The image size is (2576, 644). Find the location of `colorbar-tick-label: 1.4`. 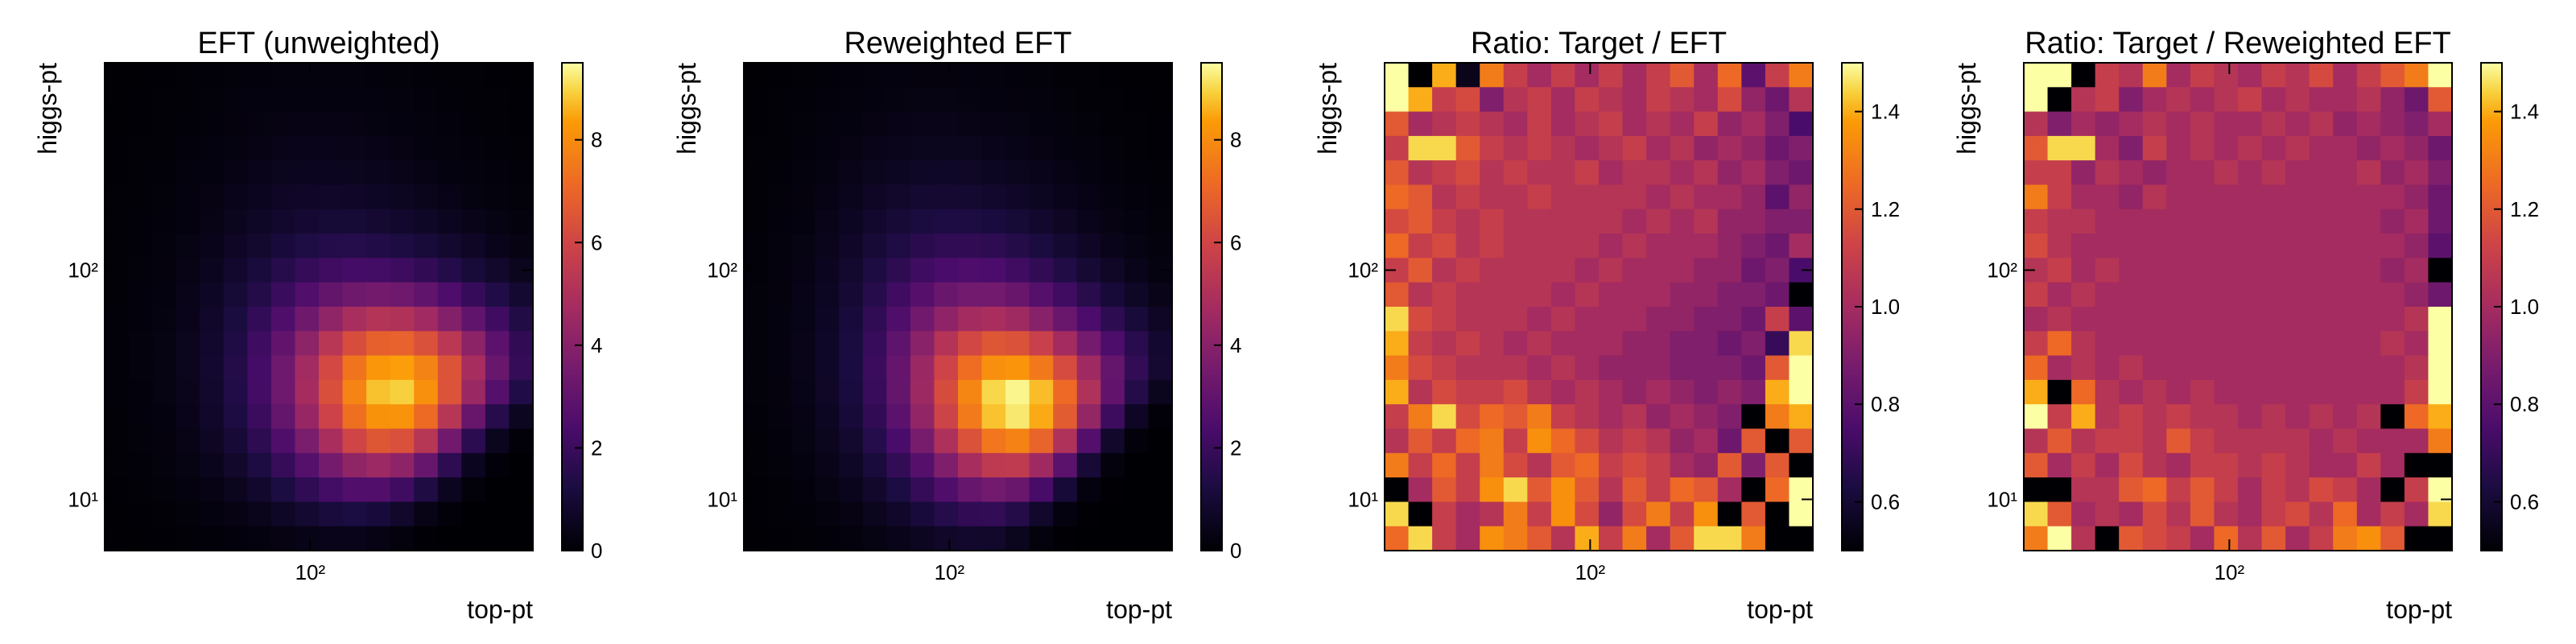

colorbar-tick-label: 1.4 is located at coordinates (1885, 112).